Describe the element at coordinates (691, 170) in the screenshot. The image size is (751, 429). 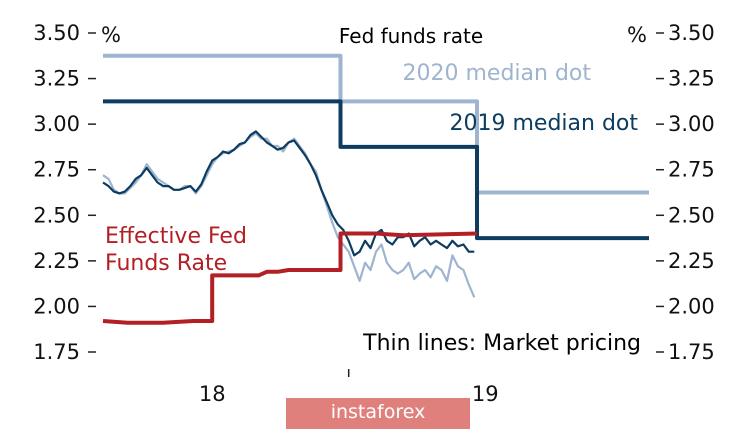
I see `right-y-tick-label: 2.75` at that location.